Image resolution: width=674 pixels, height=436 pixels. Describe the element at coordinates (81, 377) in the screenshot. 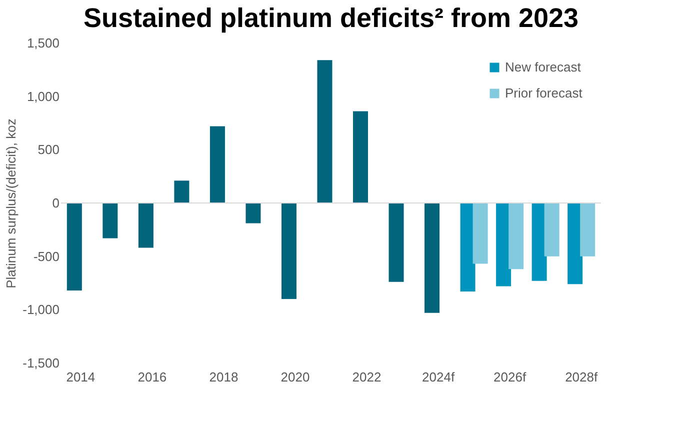

I see `x-tick-label: 2014` at that location.